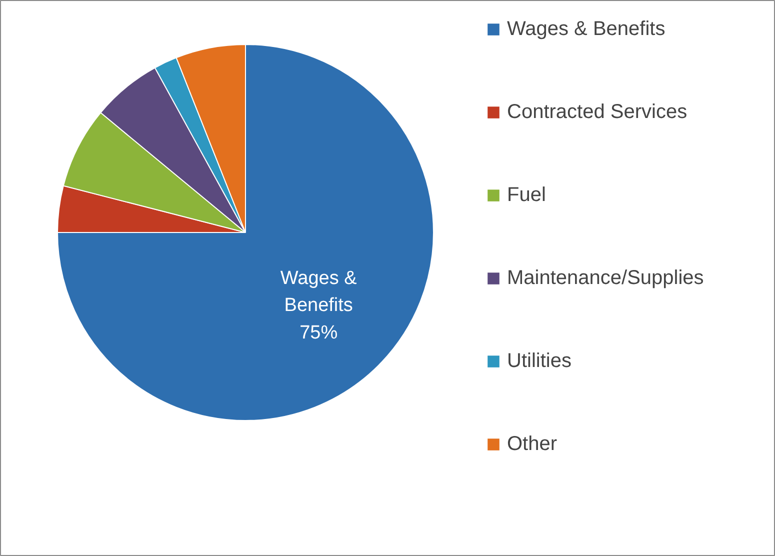 The image size is (775, 556). Describe the element at coordinates (539, 361) in the screenshot. I see `legend-label: Utilities` at that location.